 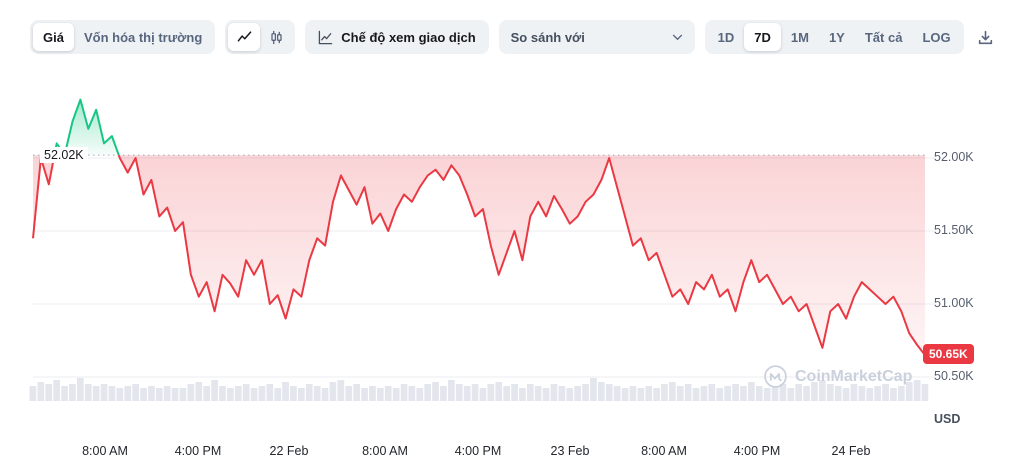 I want to click on range-all: Tất cả, so click(x=884, y=37).